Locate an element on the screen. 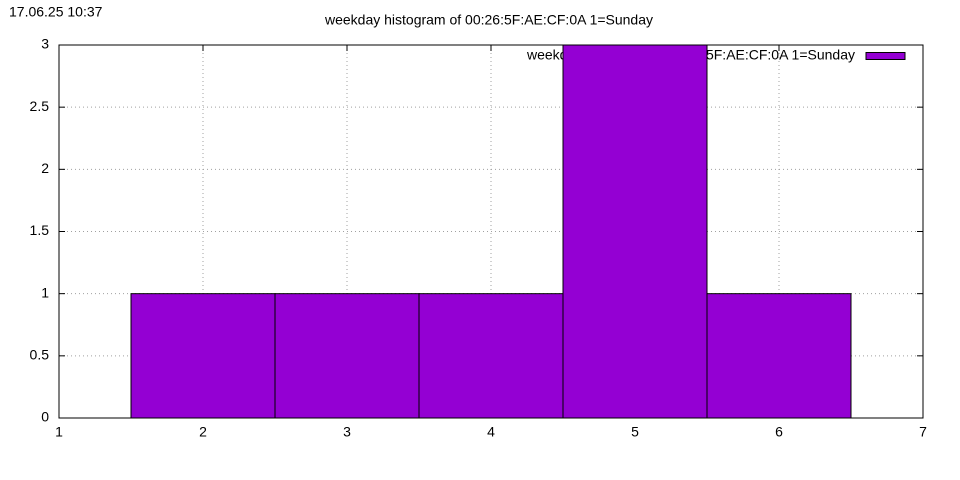 The height and width of the screenshot is (480, 960). y-tick-label: 0 is located at coordinates (45, 417).